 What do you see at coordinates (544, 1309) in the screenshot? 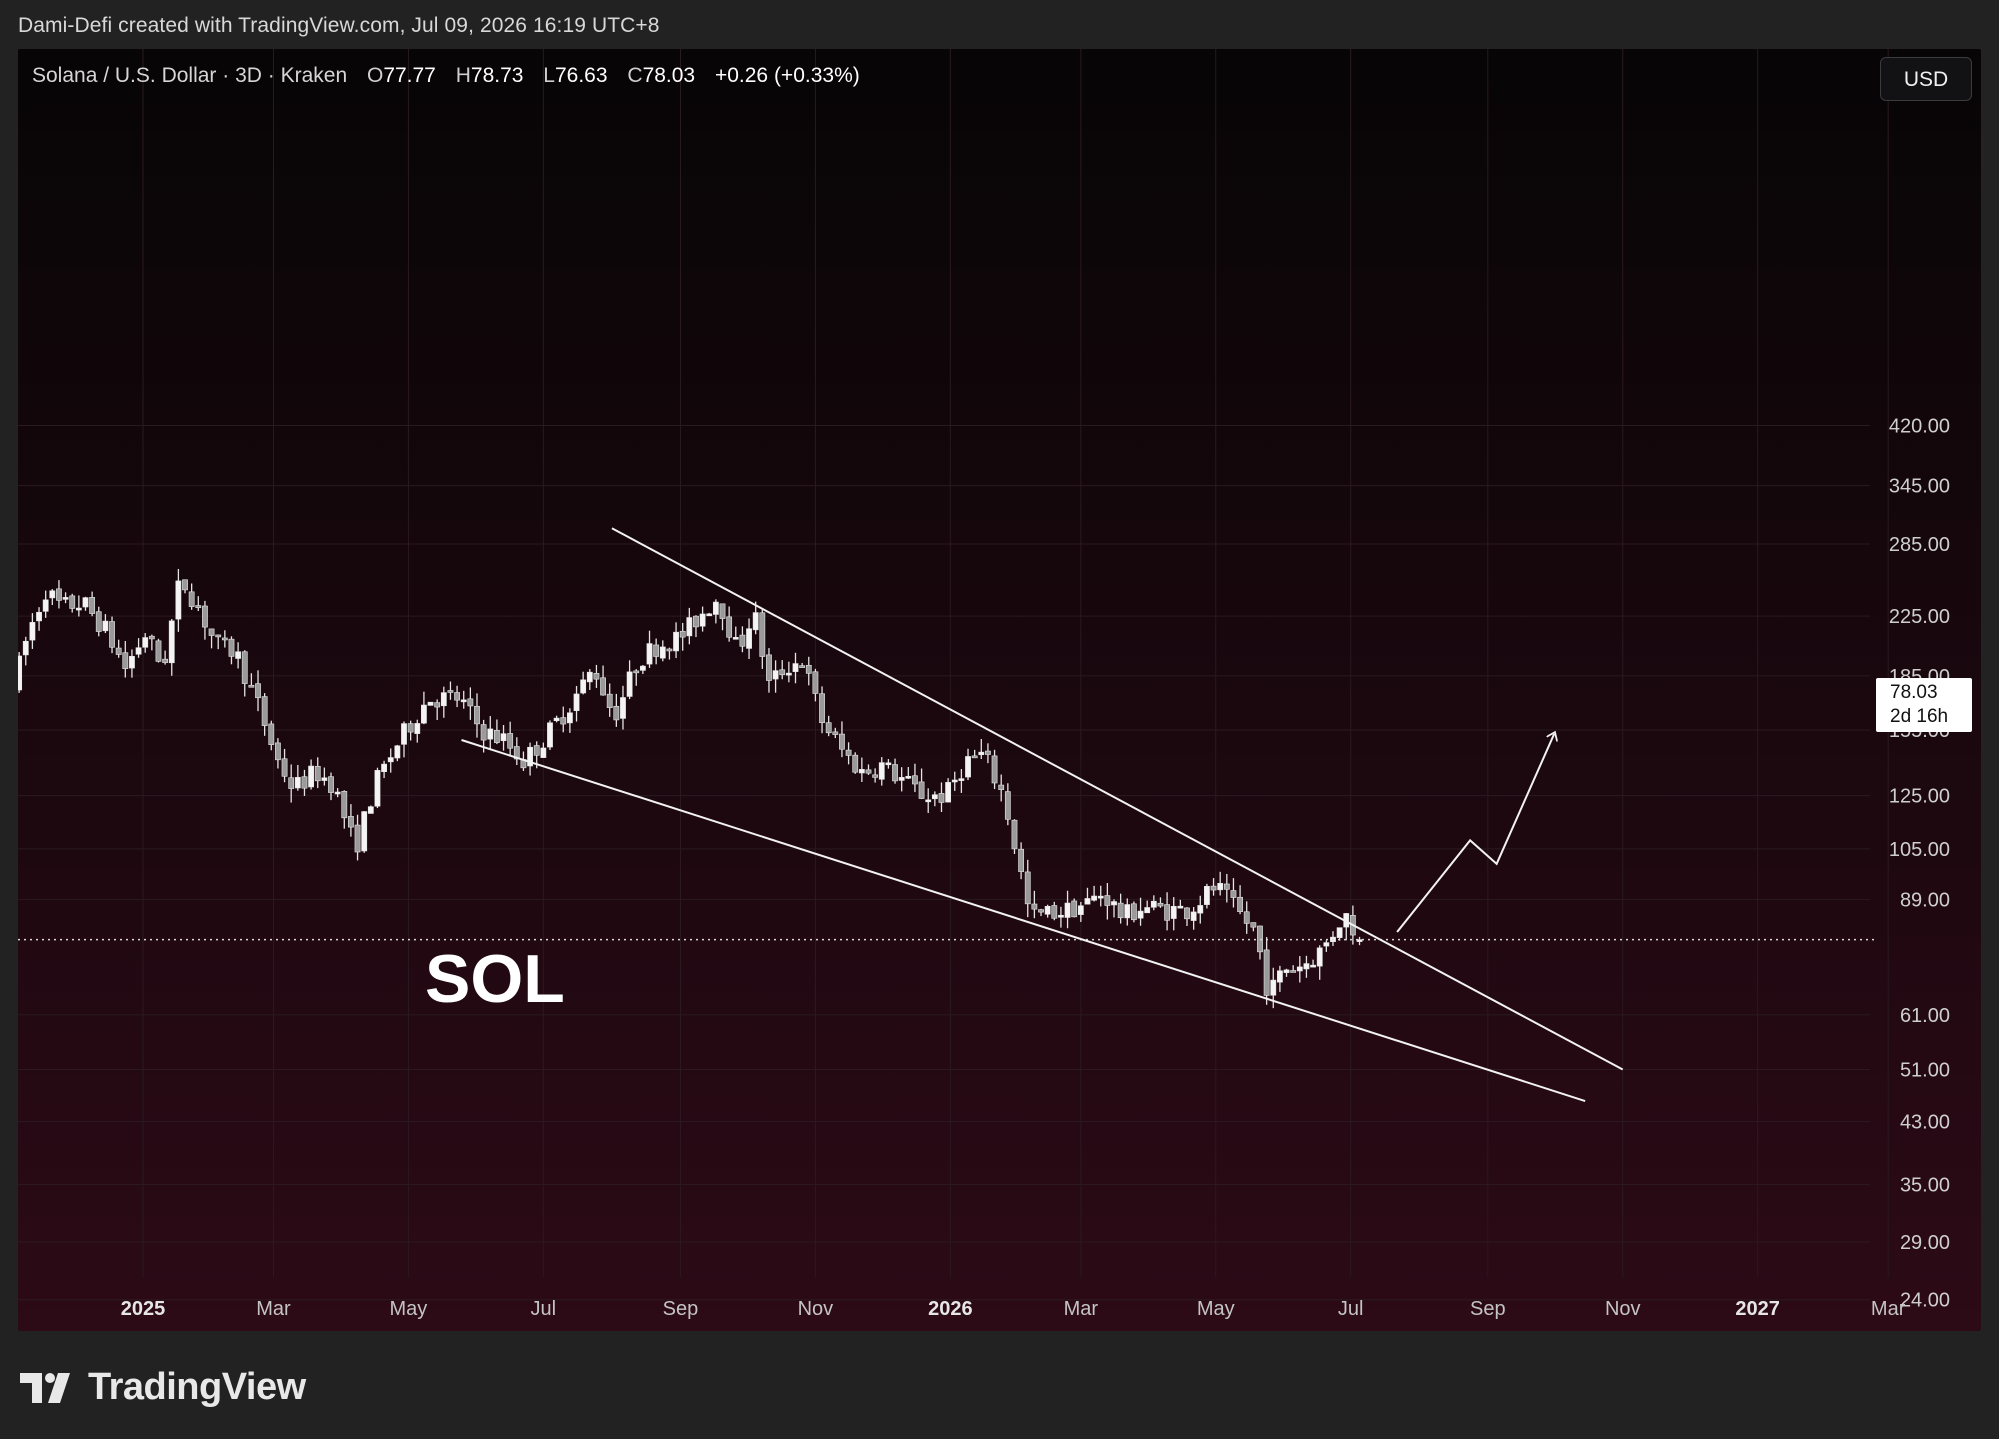
I see `x-tick-label: Jul` at bounding box center [544, 1309].